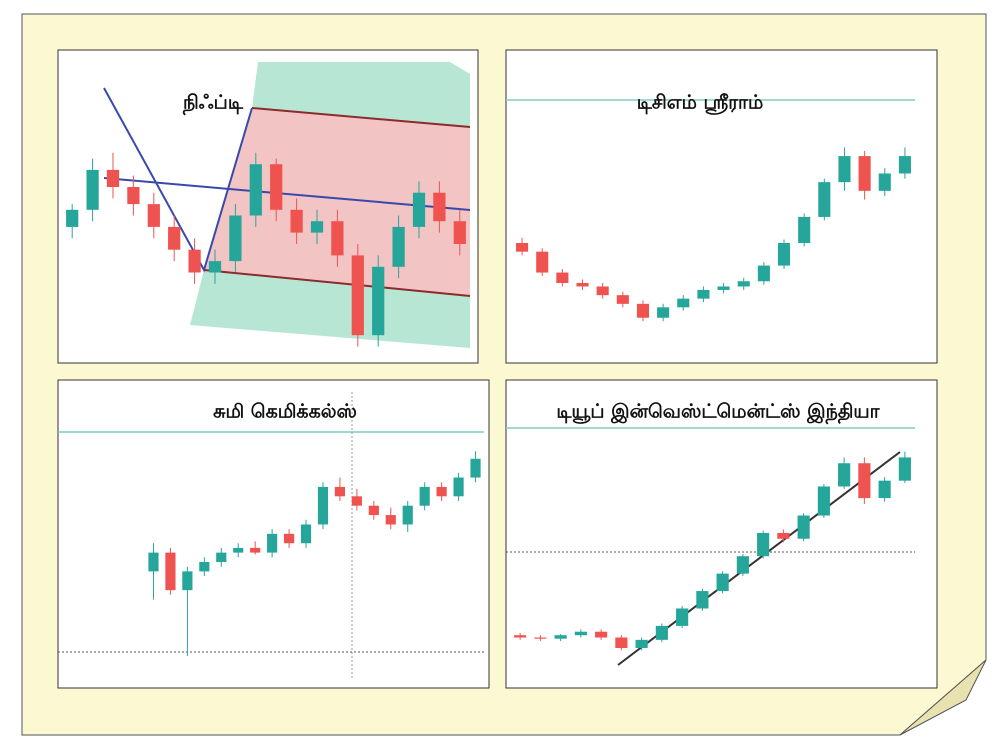  I want to click on chart-title: சுமி கெமிக்கல்ஸ், so click(285, 412).